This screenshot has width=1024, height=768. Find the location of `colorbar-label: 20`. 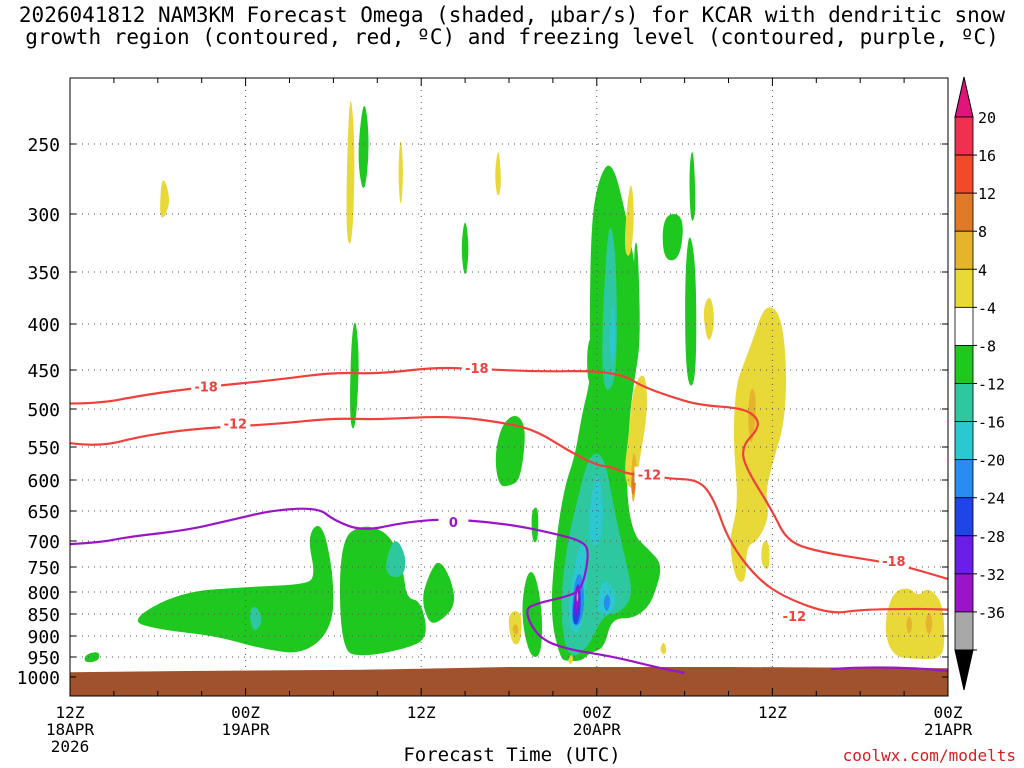

colorbar-label: 20 is located at coordinates (987, 118).